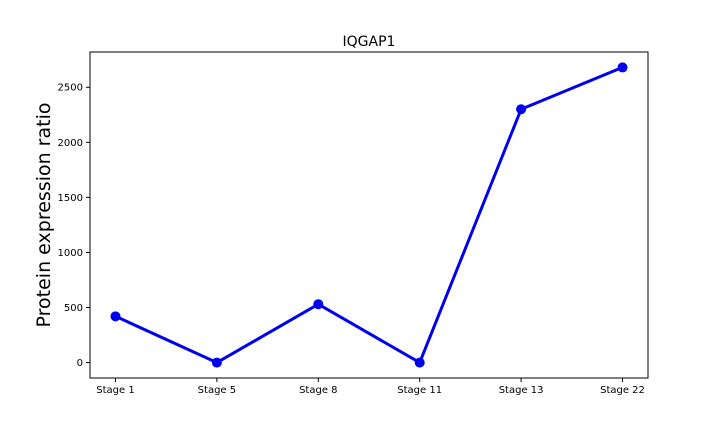 Image resolution: width=720 pixels, height=432 pixels. What do you see at coordinates (73, 308) in the screenshot?
I see `y-tick-label: 500` at bounding box center [73, 308].